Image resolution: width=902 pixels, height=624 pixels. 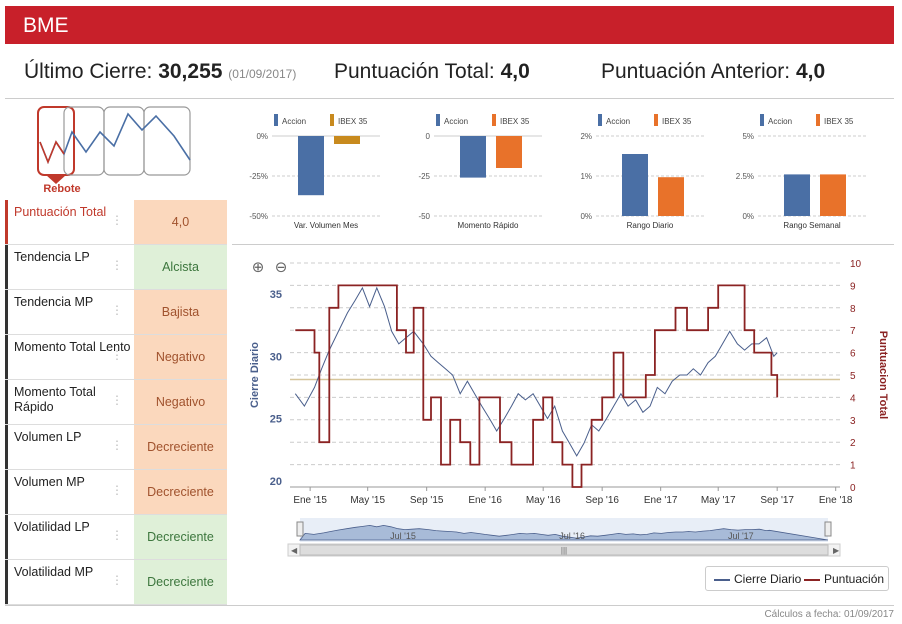 I want to click on y-right-tick-label: 1, so click(x=853, y=466).